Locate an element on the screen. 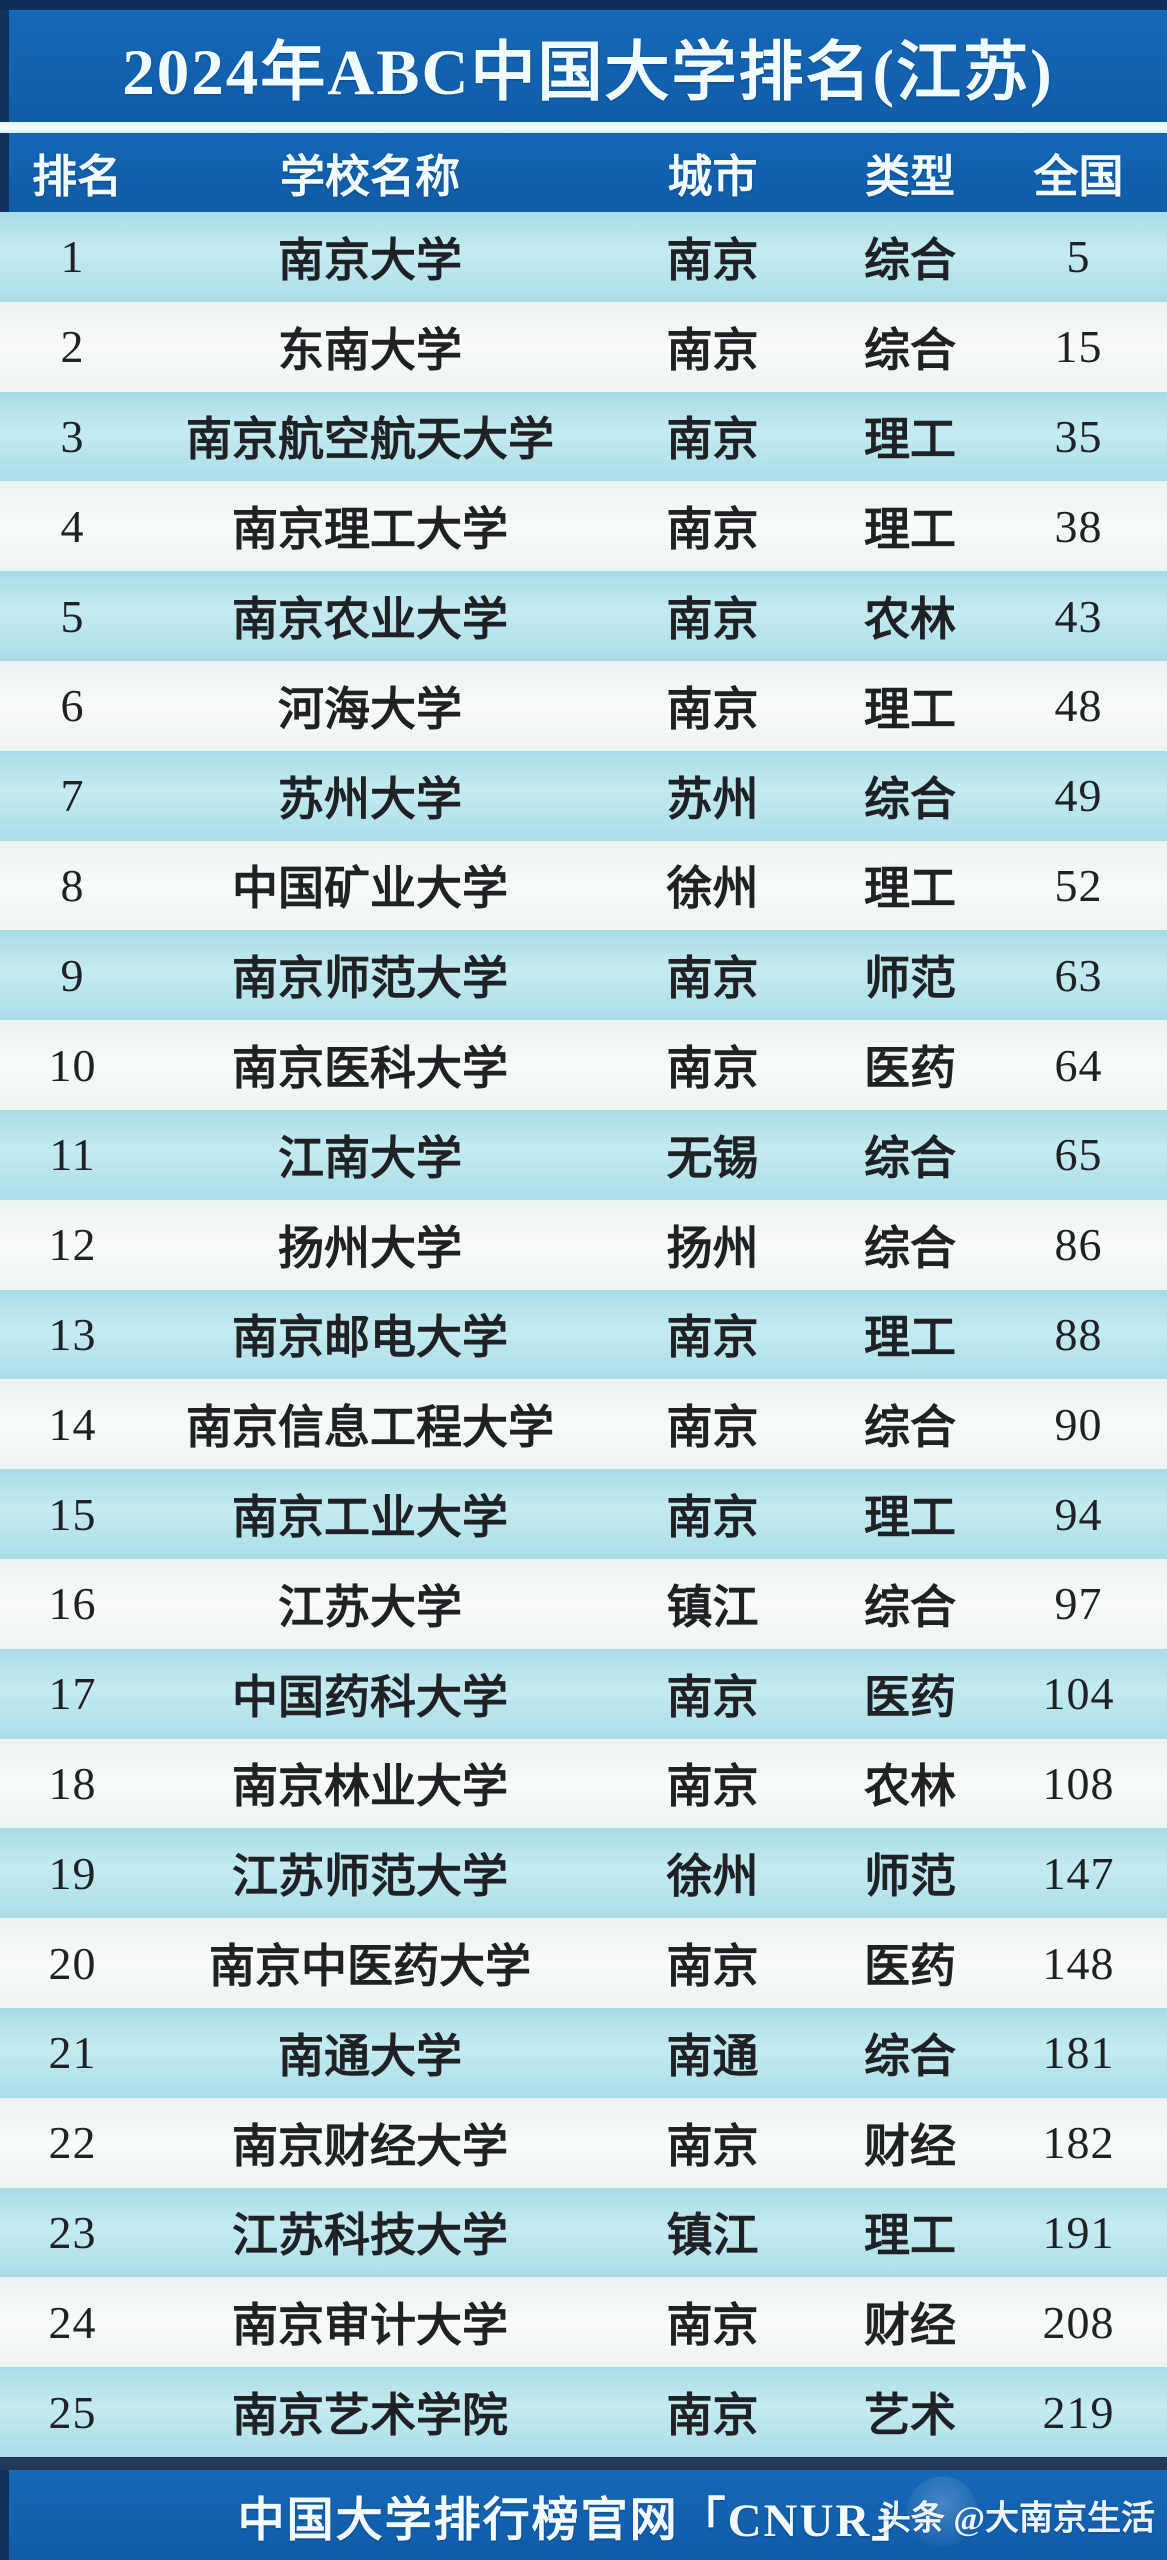 The width and height of the screenshot is (1167, 2560). rank-cell: 1 is located at coordinates (72, 257).